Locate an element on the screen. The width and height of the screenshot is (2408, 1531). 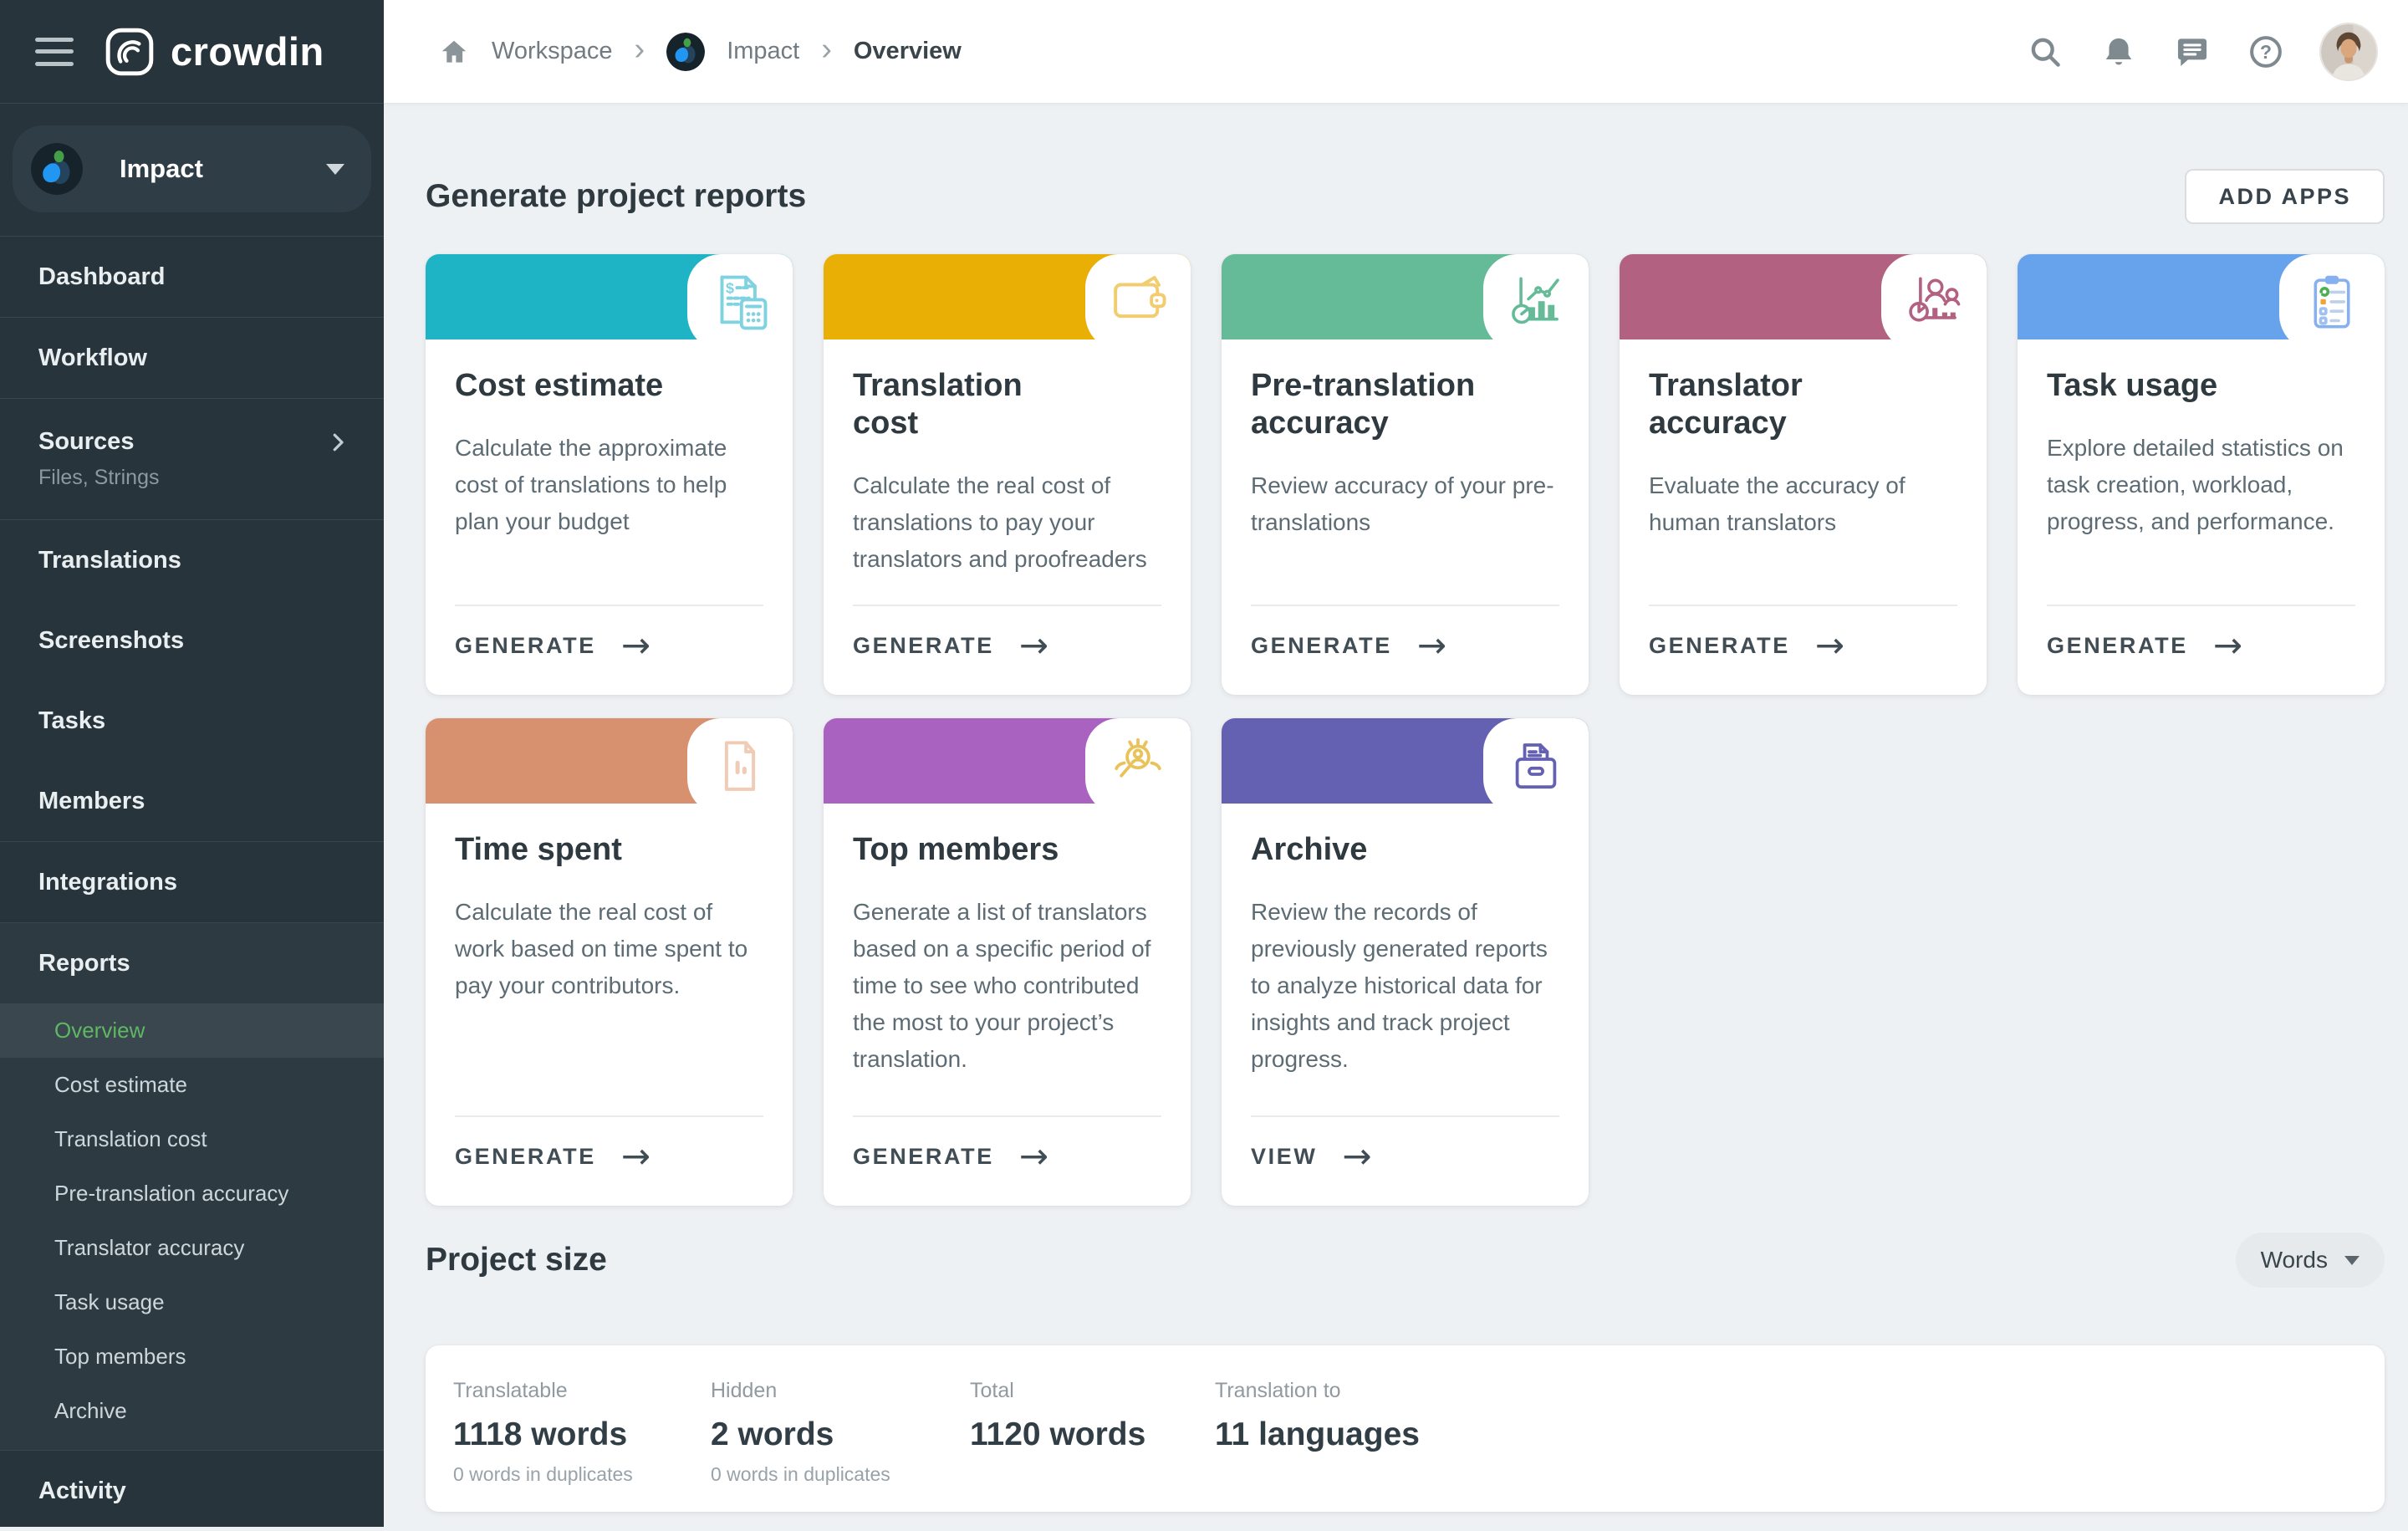
user-avatar is located at coordinates (2349, 51).